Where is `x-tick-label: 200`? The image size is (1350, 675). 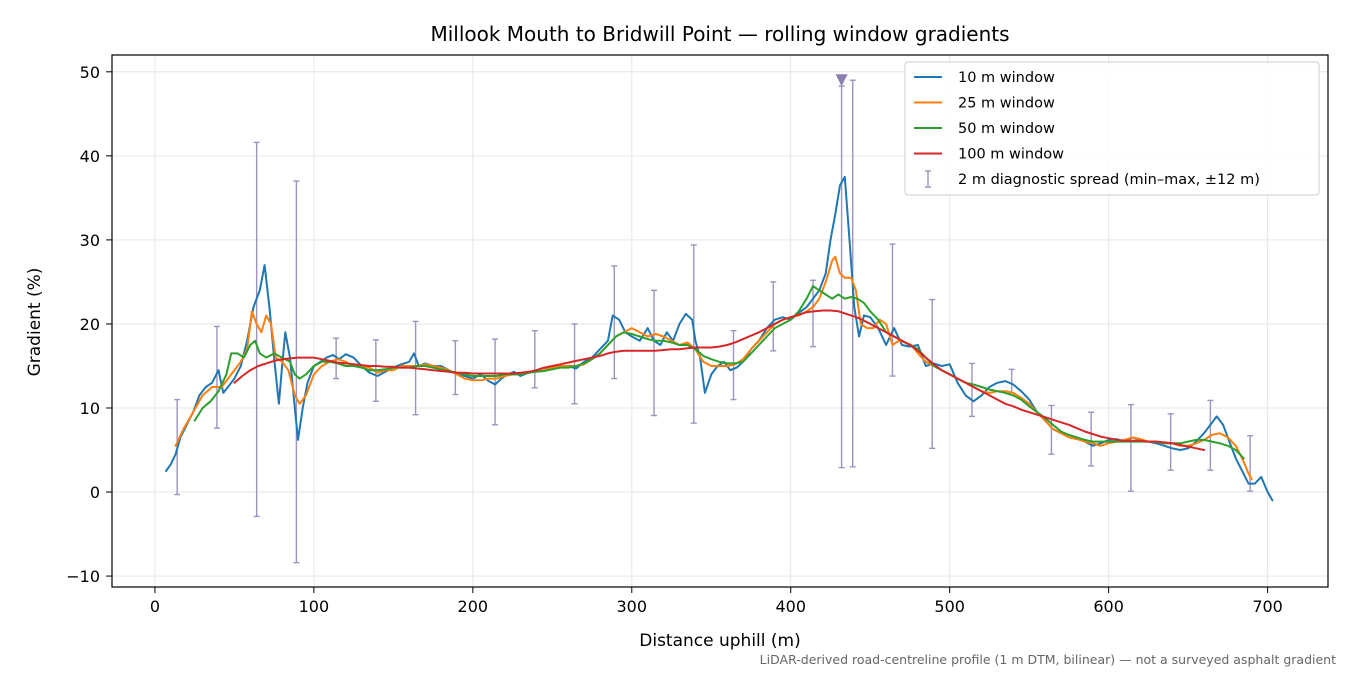 x-tick-label: 200 is located at coordinates (473, 606).